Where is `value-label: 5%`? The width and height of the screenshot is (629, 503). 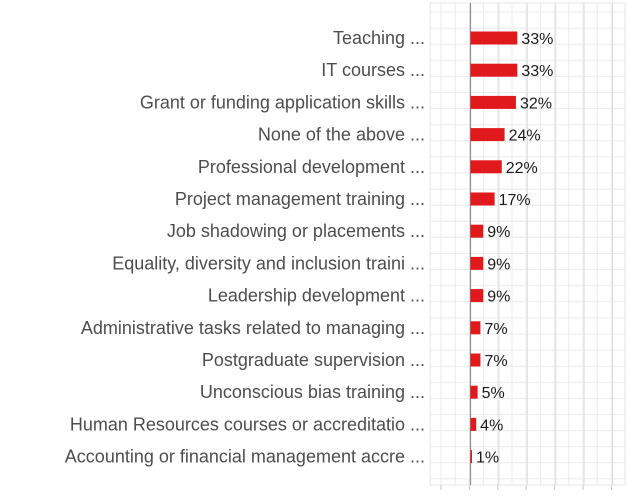
value-label: 5% is located at coordinates (493, 393).